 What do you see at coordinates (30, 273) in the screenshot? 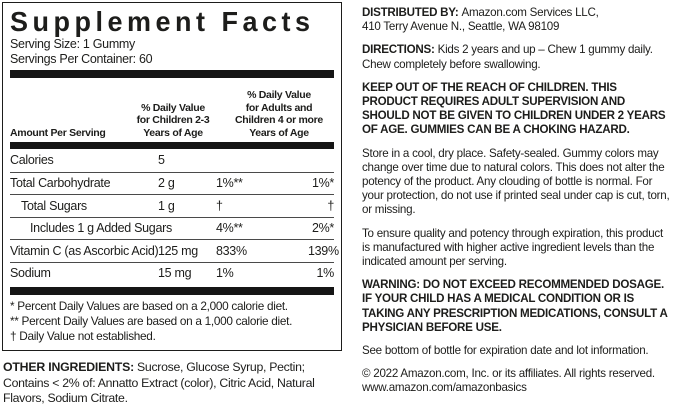
I see `nutrient-name: Sodium` at bounding box center [30, 273].